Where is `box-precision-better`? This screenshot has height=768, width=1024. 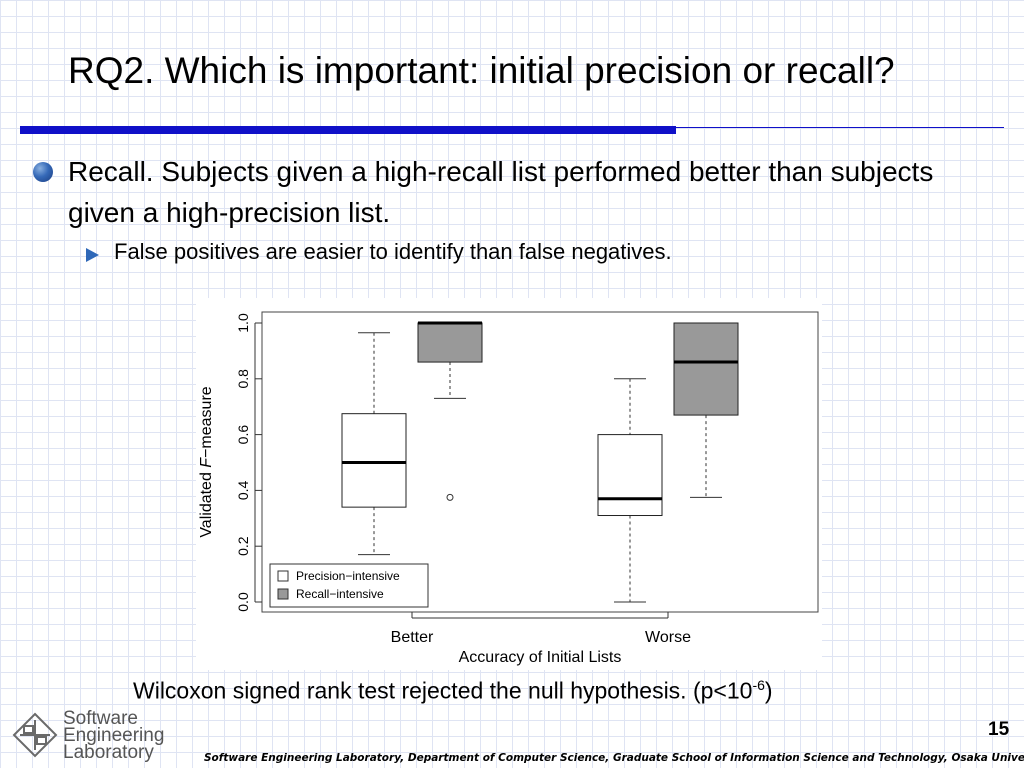
box-precision-better is located at coordinates (374, 444).